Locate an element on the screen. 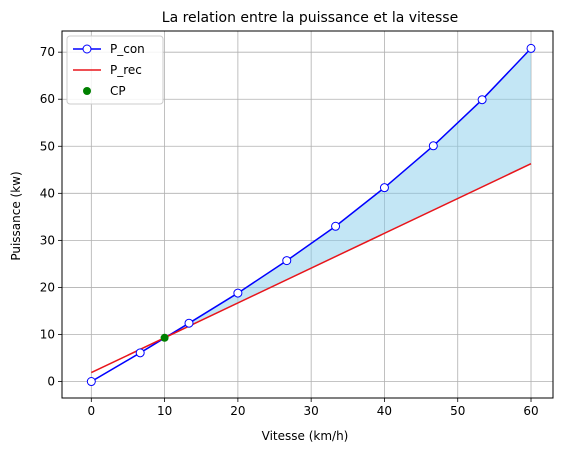  series-cp-point is located at coordinates (164, 337).